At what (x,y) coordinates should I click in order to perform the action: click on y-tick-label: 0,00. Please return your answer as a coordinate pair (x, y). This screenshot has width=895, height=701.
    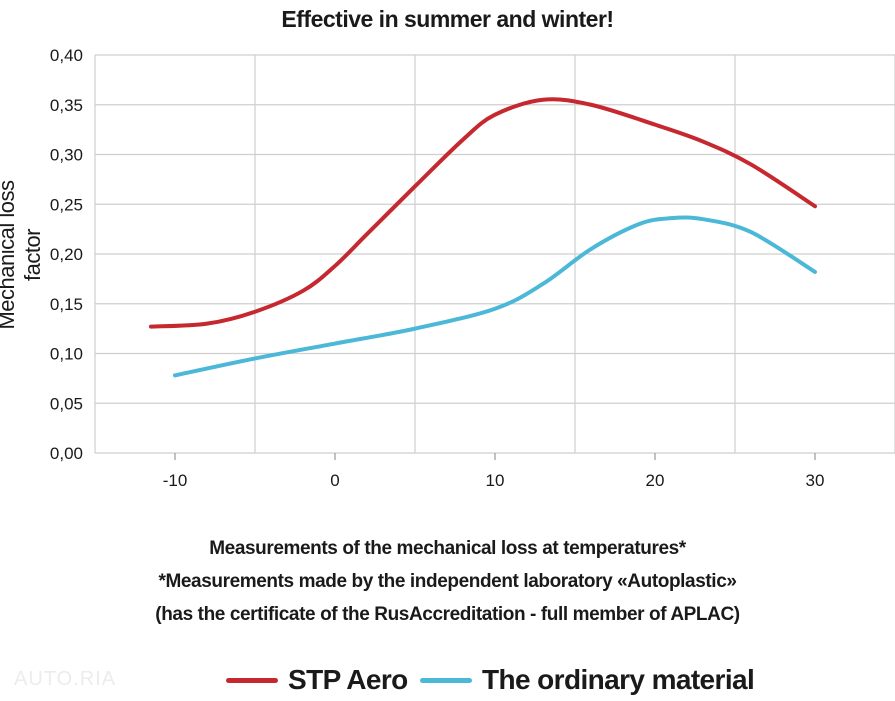
    Looking at the image, I should click on (66, 453).